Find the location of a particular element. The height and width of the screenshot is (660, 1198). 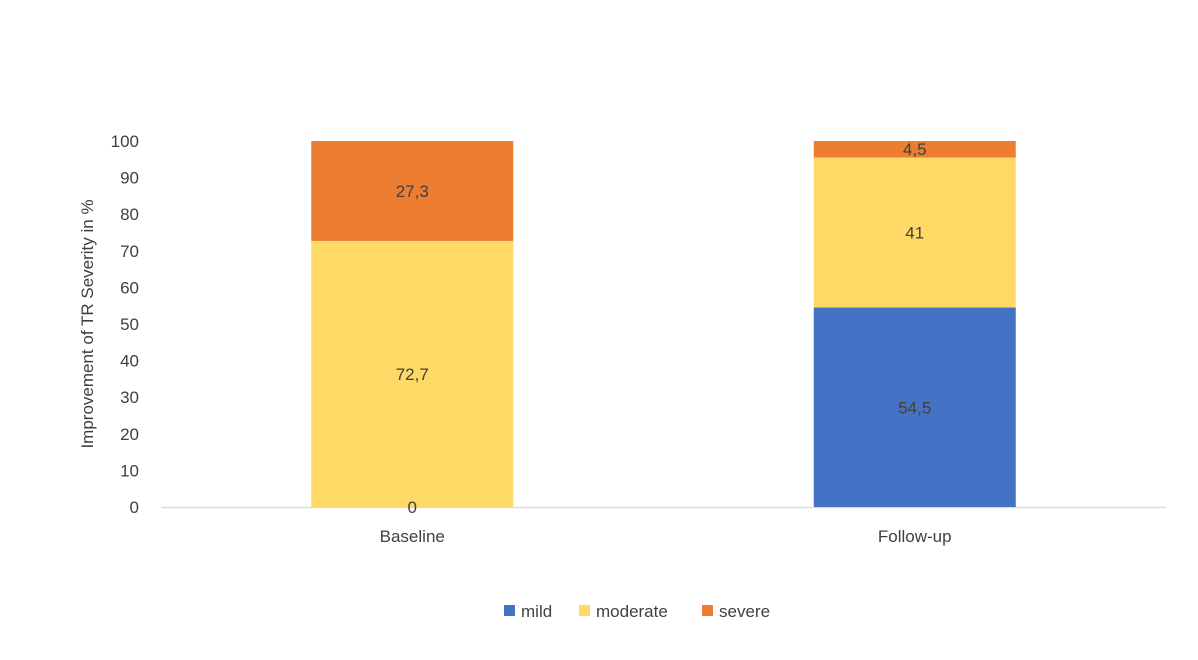

y-tick-label: 20 is located at coordinates (129, 434).